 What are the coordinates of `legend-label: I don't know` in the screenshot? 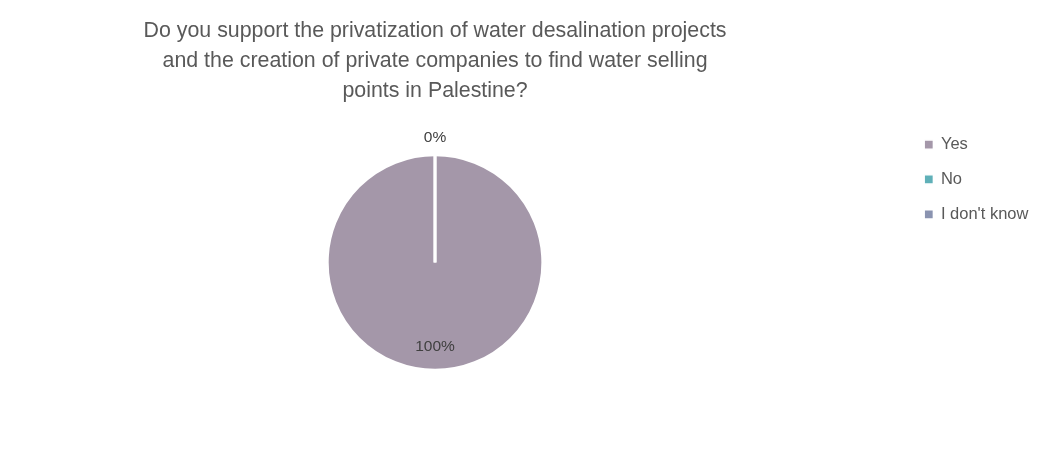 It's located at (984, 213).